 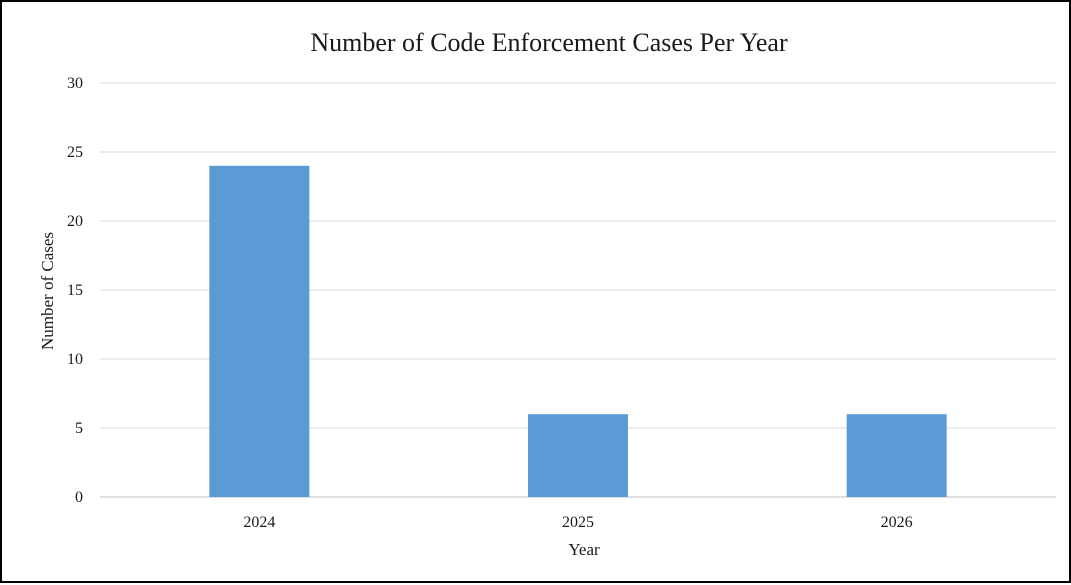 What do you see at coordinates (259, 331) in the screenshot?
I see `bar-2024` at bounding box center [259, 331].